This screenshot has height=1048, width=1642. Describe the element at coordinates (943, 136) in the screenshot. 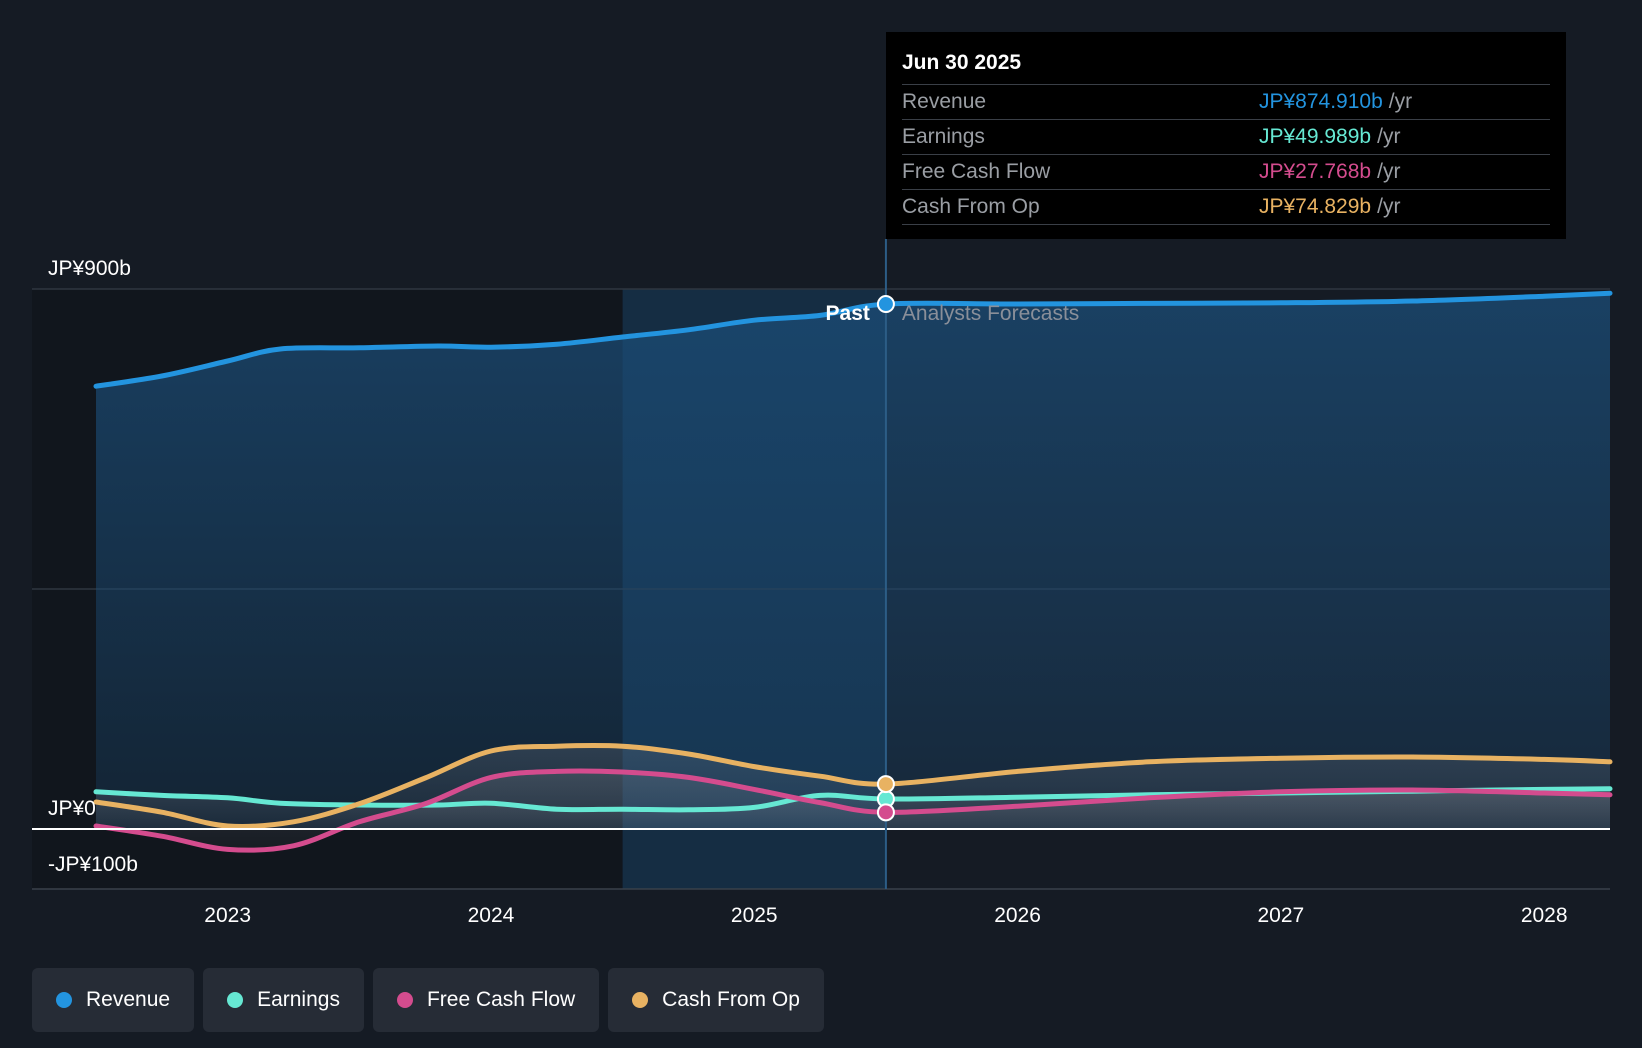

I see `tooltip-label: Earnings` at that location.